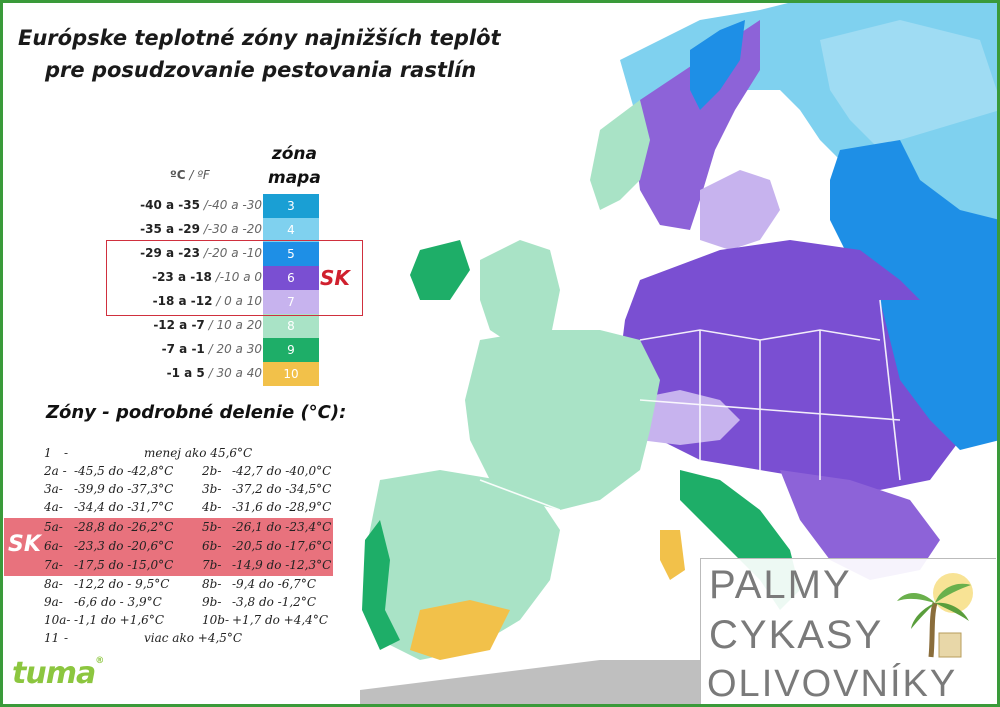 This screenshot has height=707, width=1000. What do you see at coordinates (198, 453) in the screenshot?
I see `details-range-a: menej ako 45,6°C` at bounding box center [198, 453].